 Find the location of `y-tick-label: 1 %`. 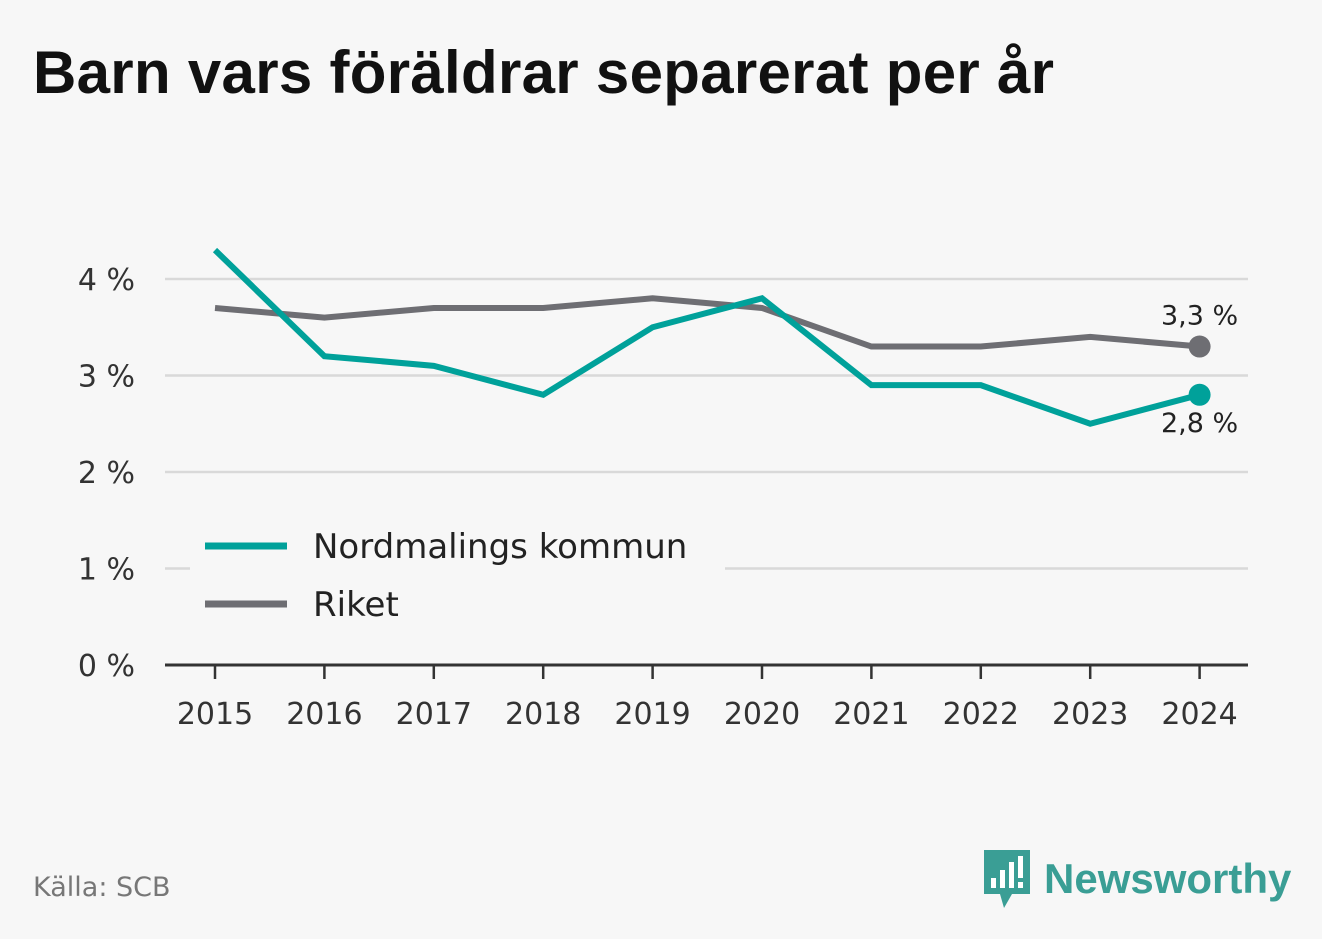

y-tick-label: 1 % is located at coordinates (106, 570).